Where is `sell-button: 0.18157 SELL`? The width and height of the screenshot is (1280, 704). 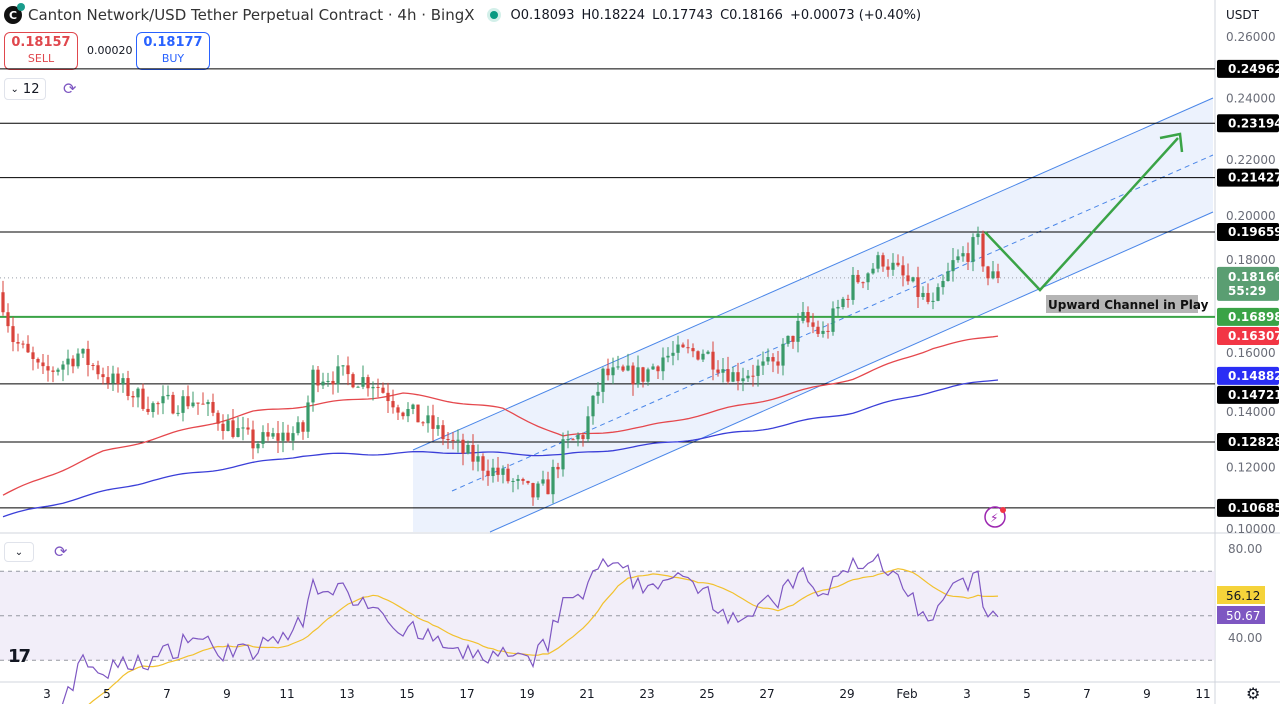 sell-button: 0.18157 SELL is located at coordinates (41, 51).